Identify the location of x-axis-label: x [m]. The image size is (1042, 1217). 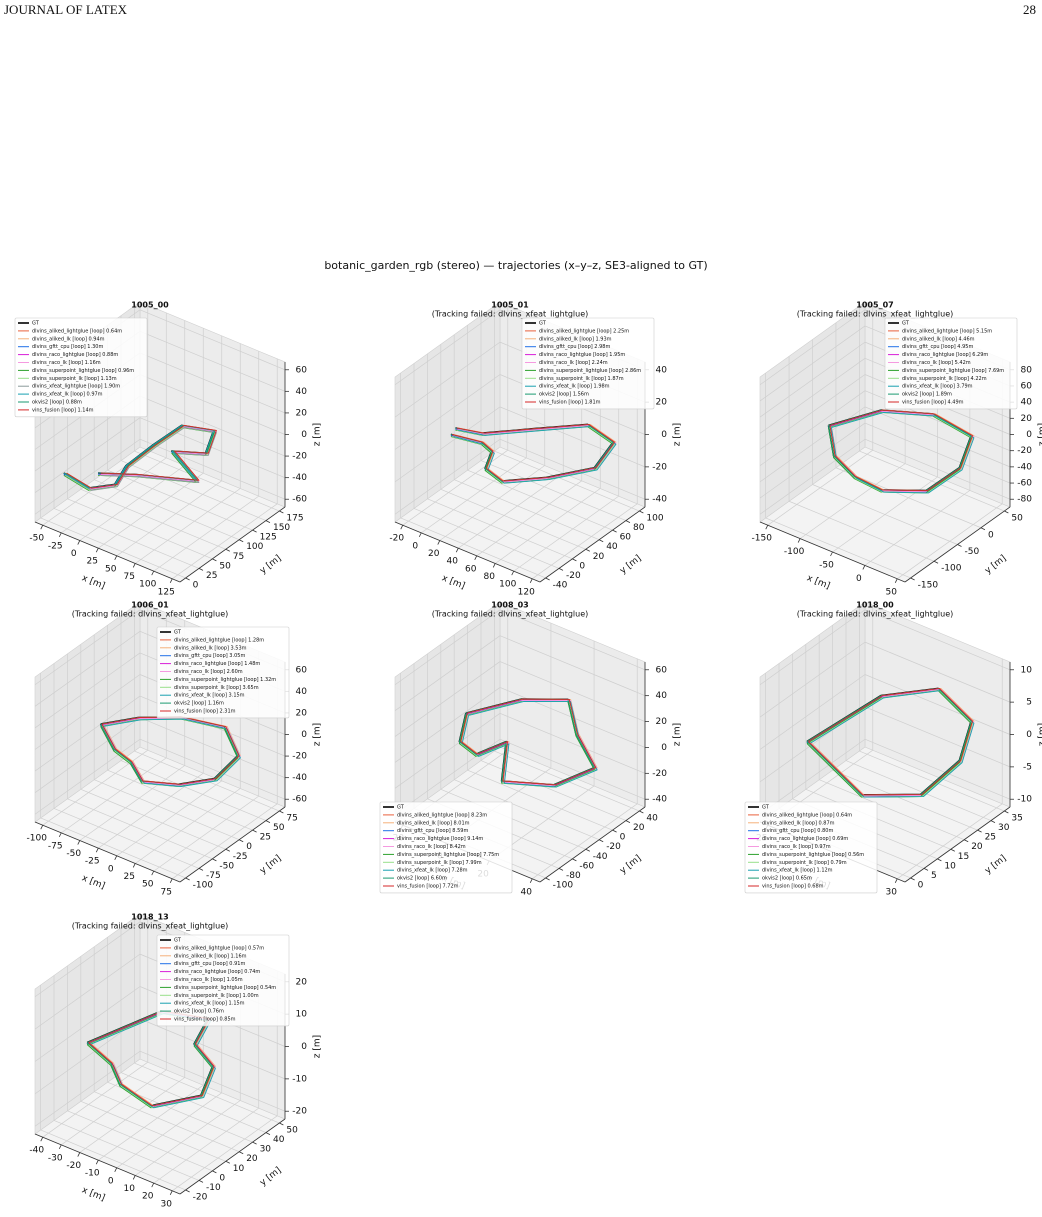
(93, 1194).